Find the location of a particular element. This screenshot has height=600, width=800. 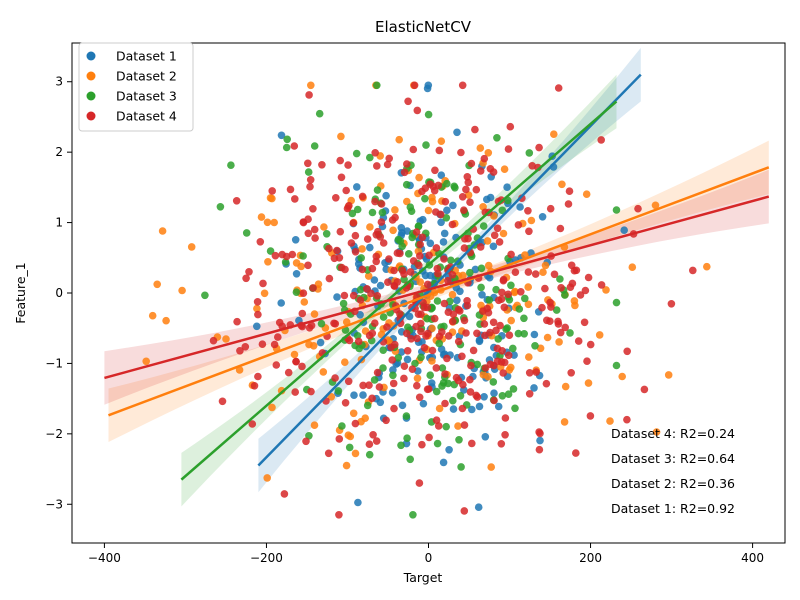

y-axis-ticks: −3 −2 −1 0 1 2 3 is located at coordinates (58, 293).